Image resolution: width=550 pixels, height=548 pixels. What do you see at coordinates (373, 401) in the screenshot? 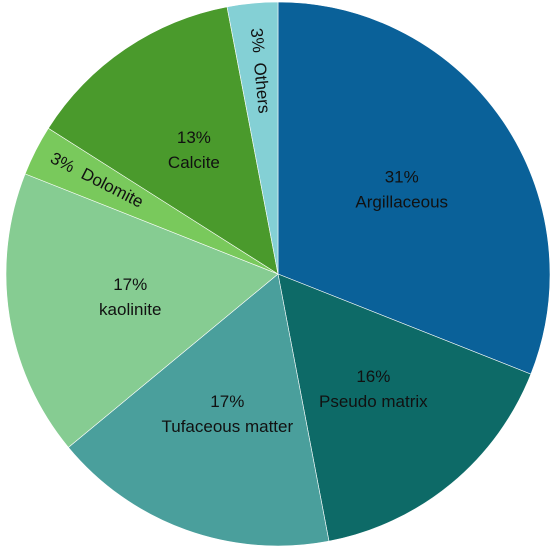
I see `category-label: Pseudo matrix` at bounding box center [373, 401].